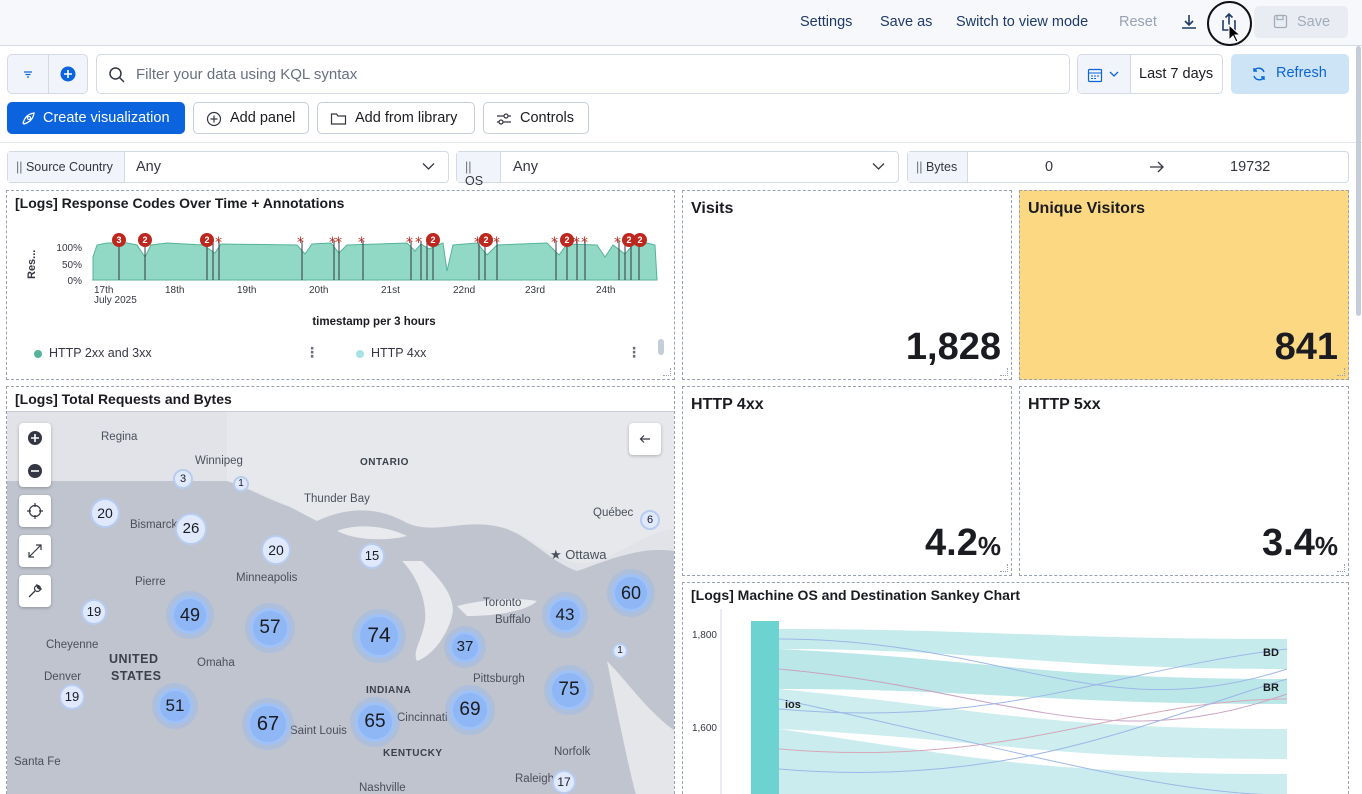  Describe the element at coordinates (318, 290) in the screenshot. I see `x-tick-label: 20th` at that location.